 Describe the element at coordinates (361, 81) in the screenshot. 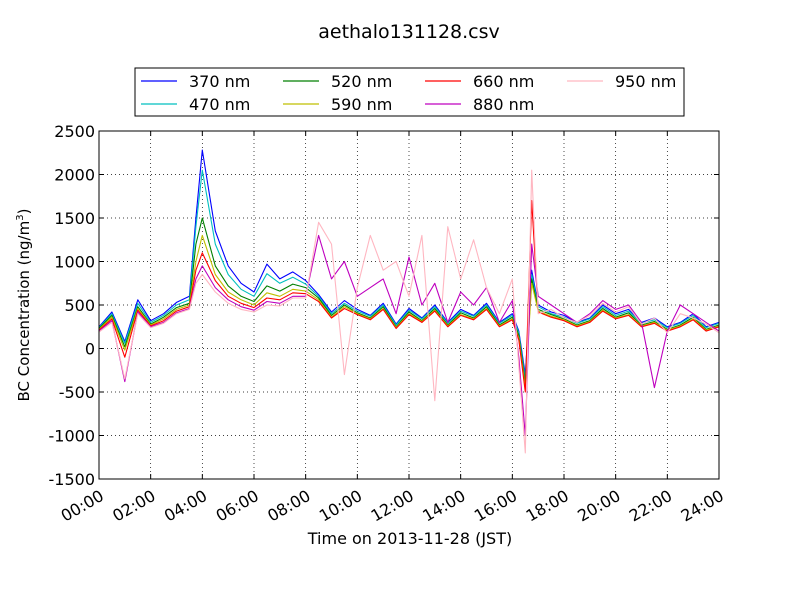

I see `legend-label: 520 nm` at that location.